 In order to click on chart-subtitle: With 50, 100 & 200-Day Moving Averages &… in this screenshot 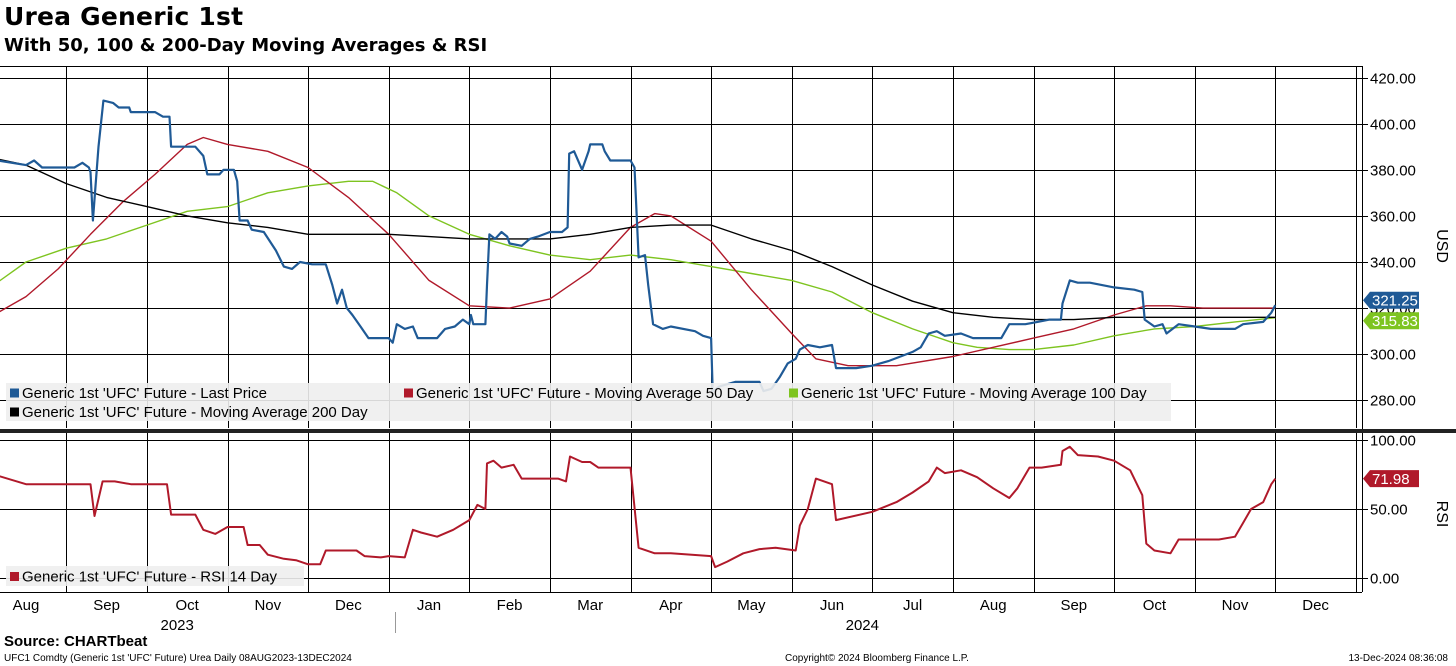, I will do `click(246, 45)`.